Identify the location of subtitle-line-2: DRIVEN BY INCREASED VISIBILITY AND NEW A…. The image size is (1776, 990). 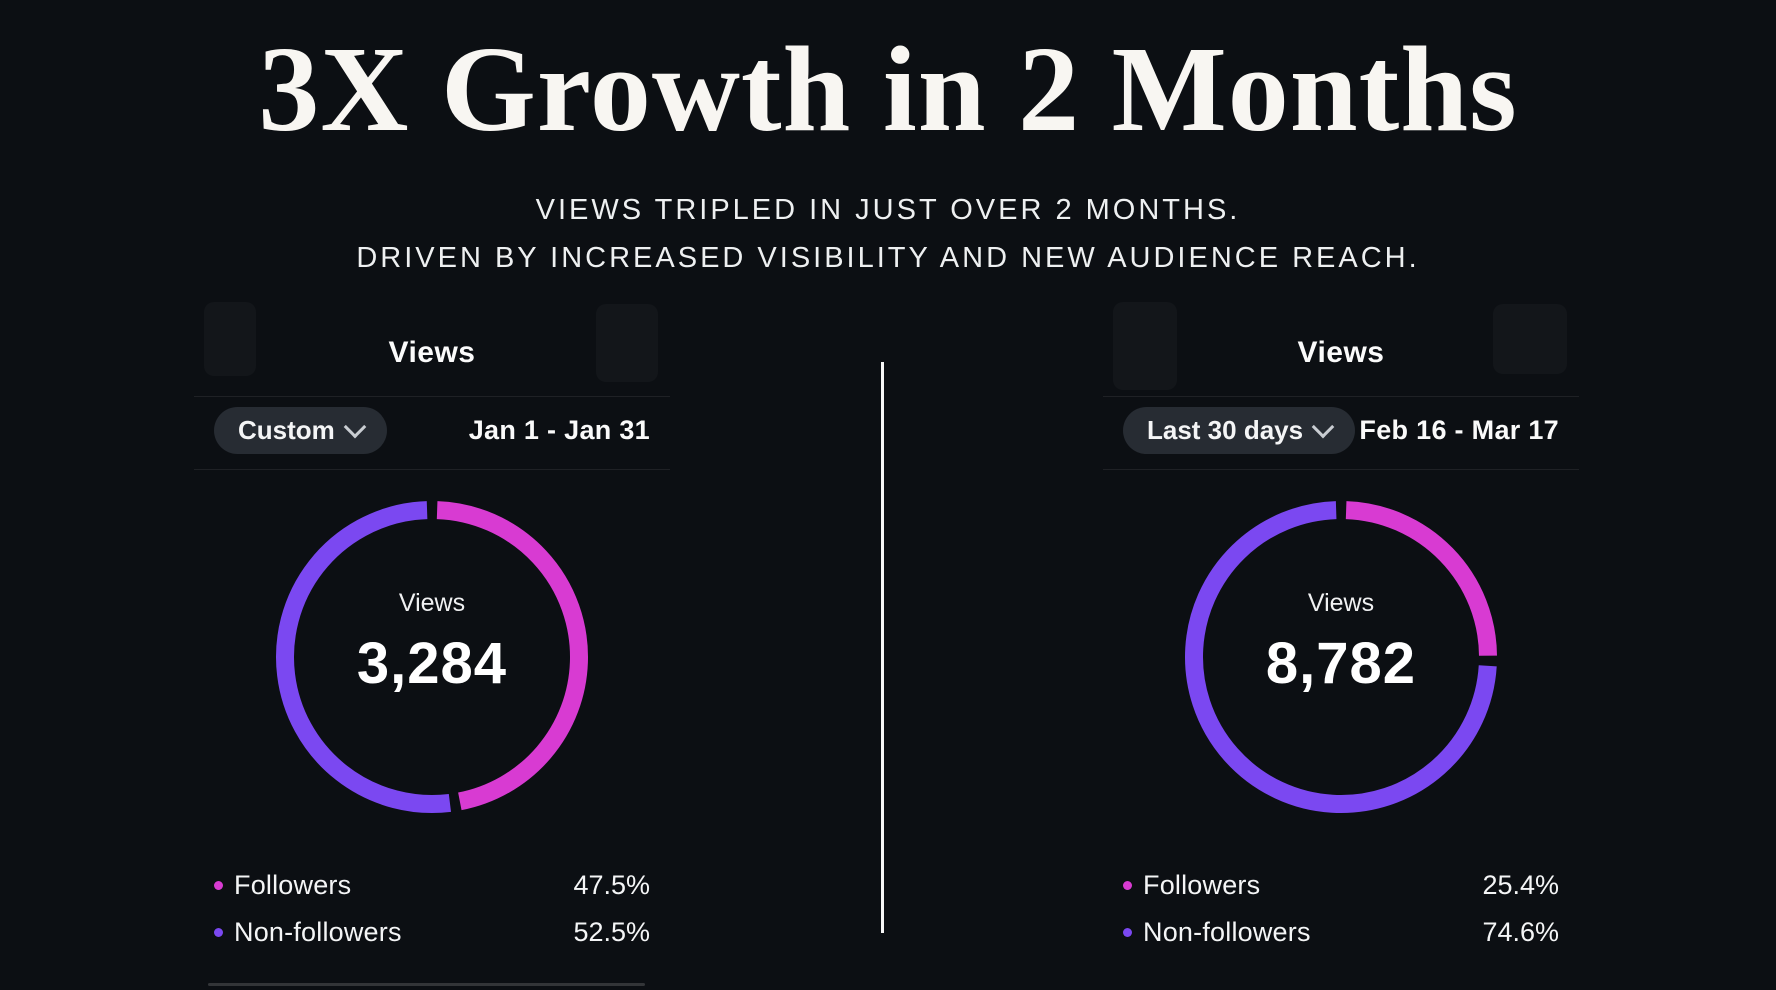
(888, 258).